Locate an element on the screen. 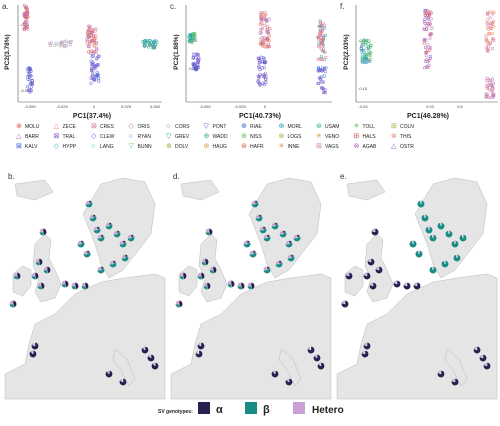 Image resolution: width=500 pixels, height=426 pixels. legend-symbol-icon: ◇ is located at coordinates (132, 126).